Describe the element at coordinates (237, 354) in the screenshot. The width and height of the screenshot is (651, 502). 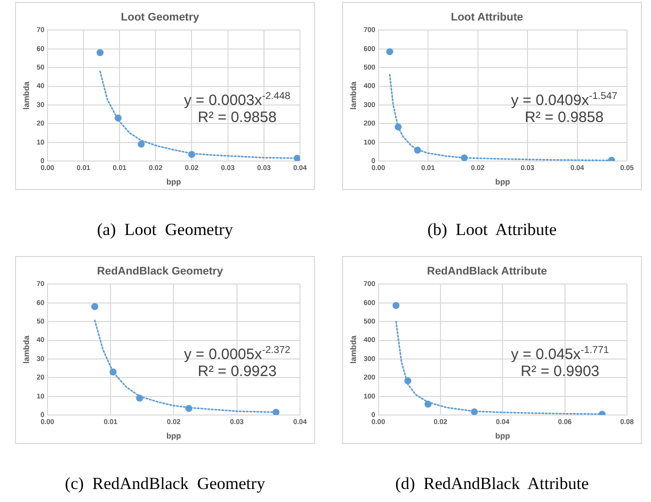
I see `annotation: y = 0.0005x$^{-2.372}$` at that location.